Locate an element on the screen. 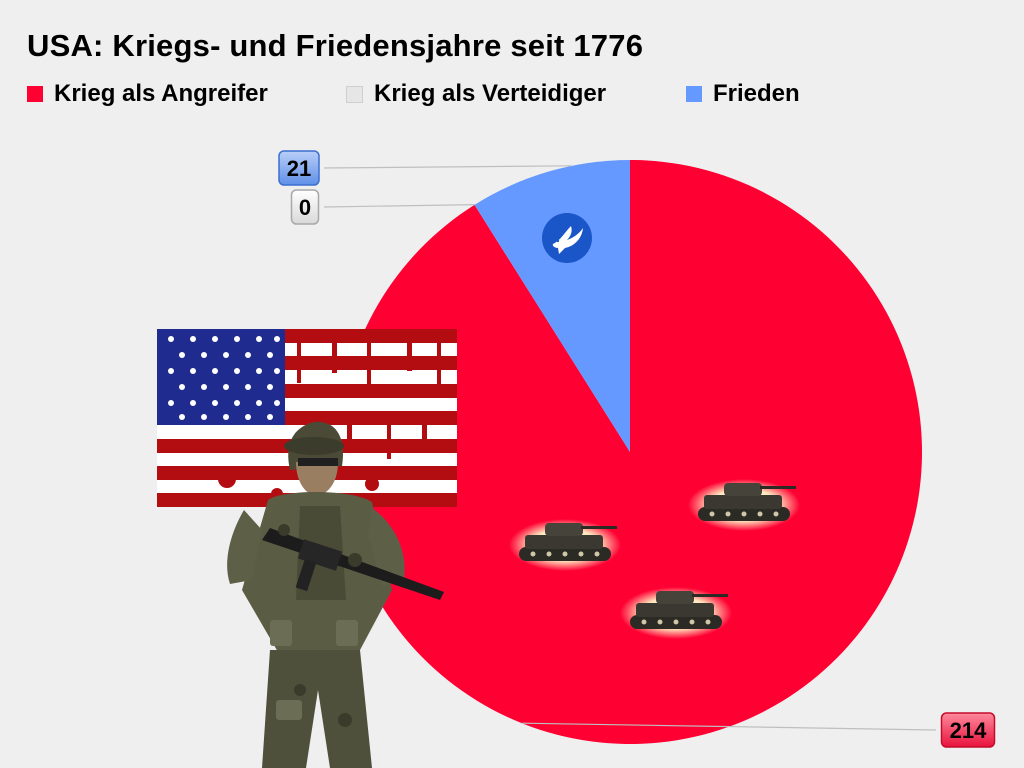 The width and height of the screenshot is (1024, 768). leader-line-angreifer is located at coordinates (729, 726).